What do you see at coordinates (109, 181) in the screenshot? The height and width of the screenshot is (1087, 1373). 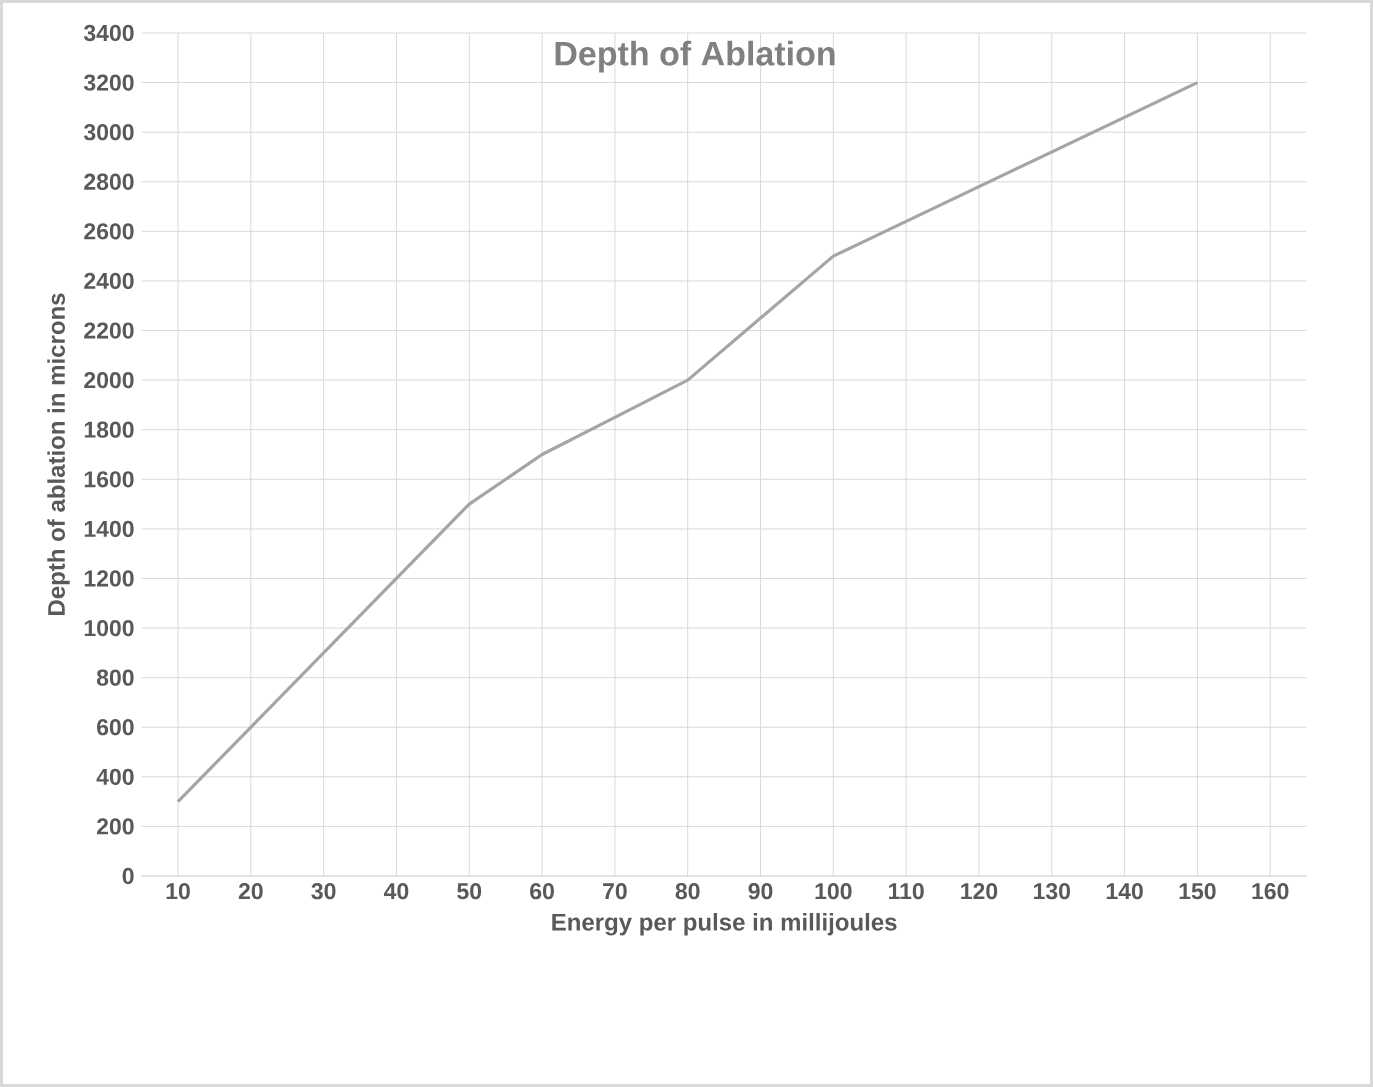 I see `y-tick-label: 2800` at bounding box center [109, 181].